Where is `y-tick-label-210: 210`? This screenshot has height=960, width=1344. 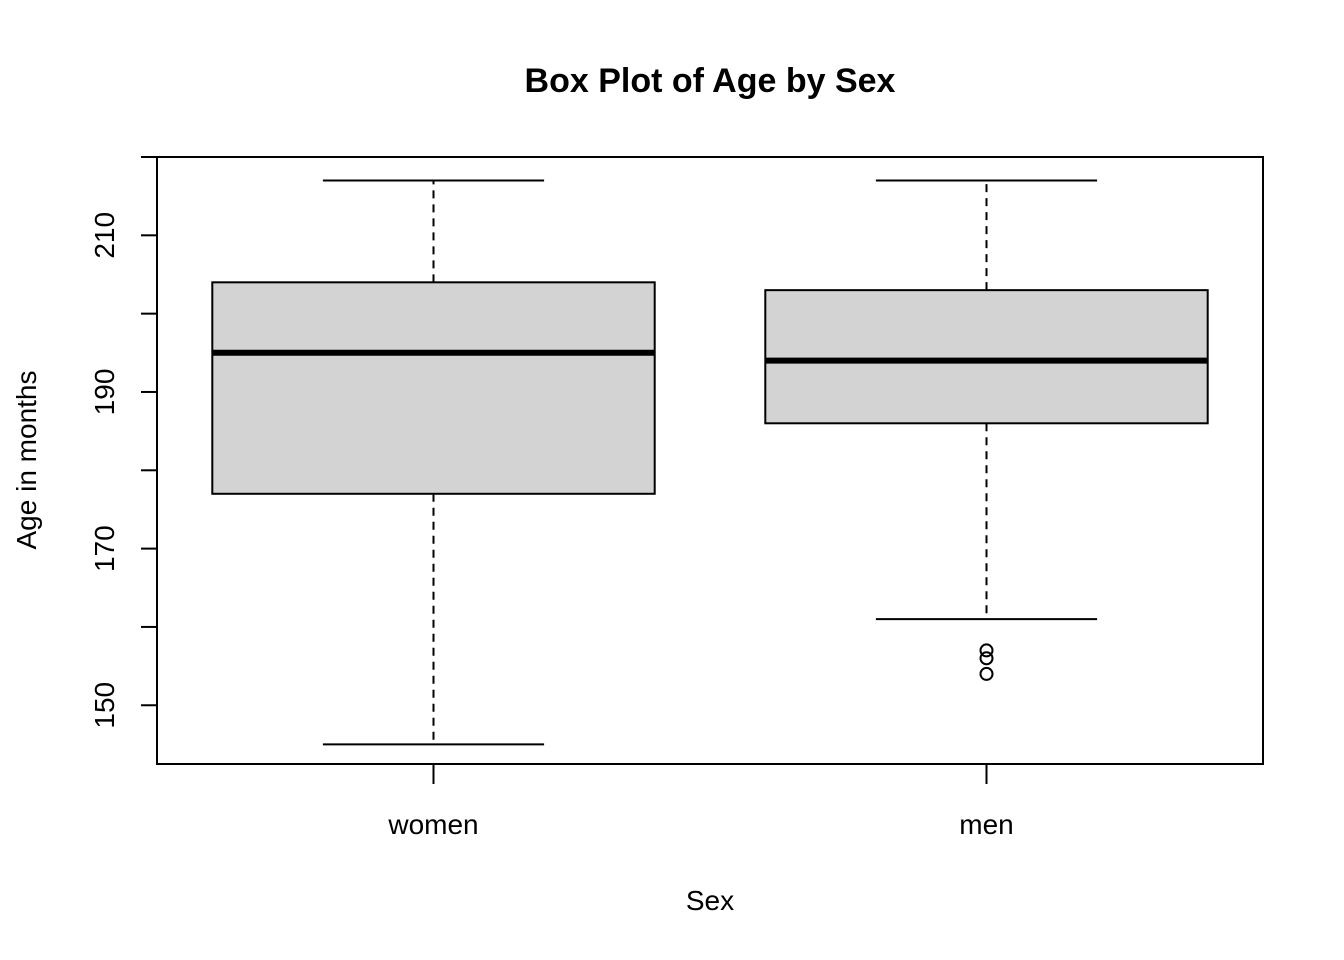
y-tick-label-210: 210 is located at coordinates (104, 235).